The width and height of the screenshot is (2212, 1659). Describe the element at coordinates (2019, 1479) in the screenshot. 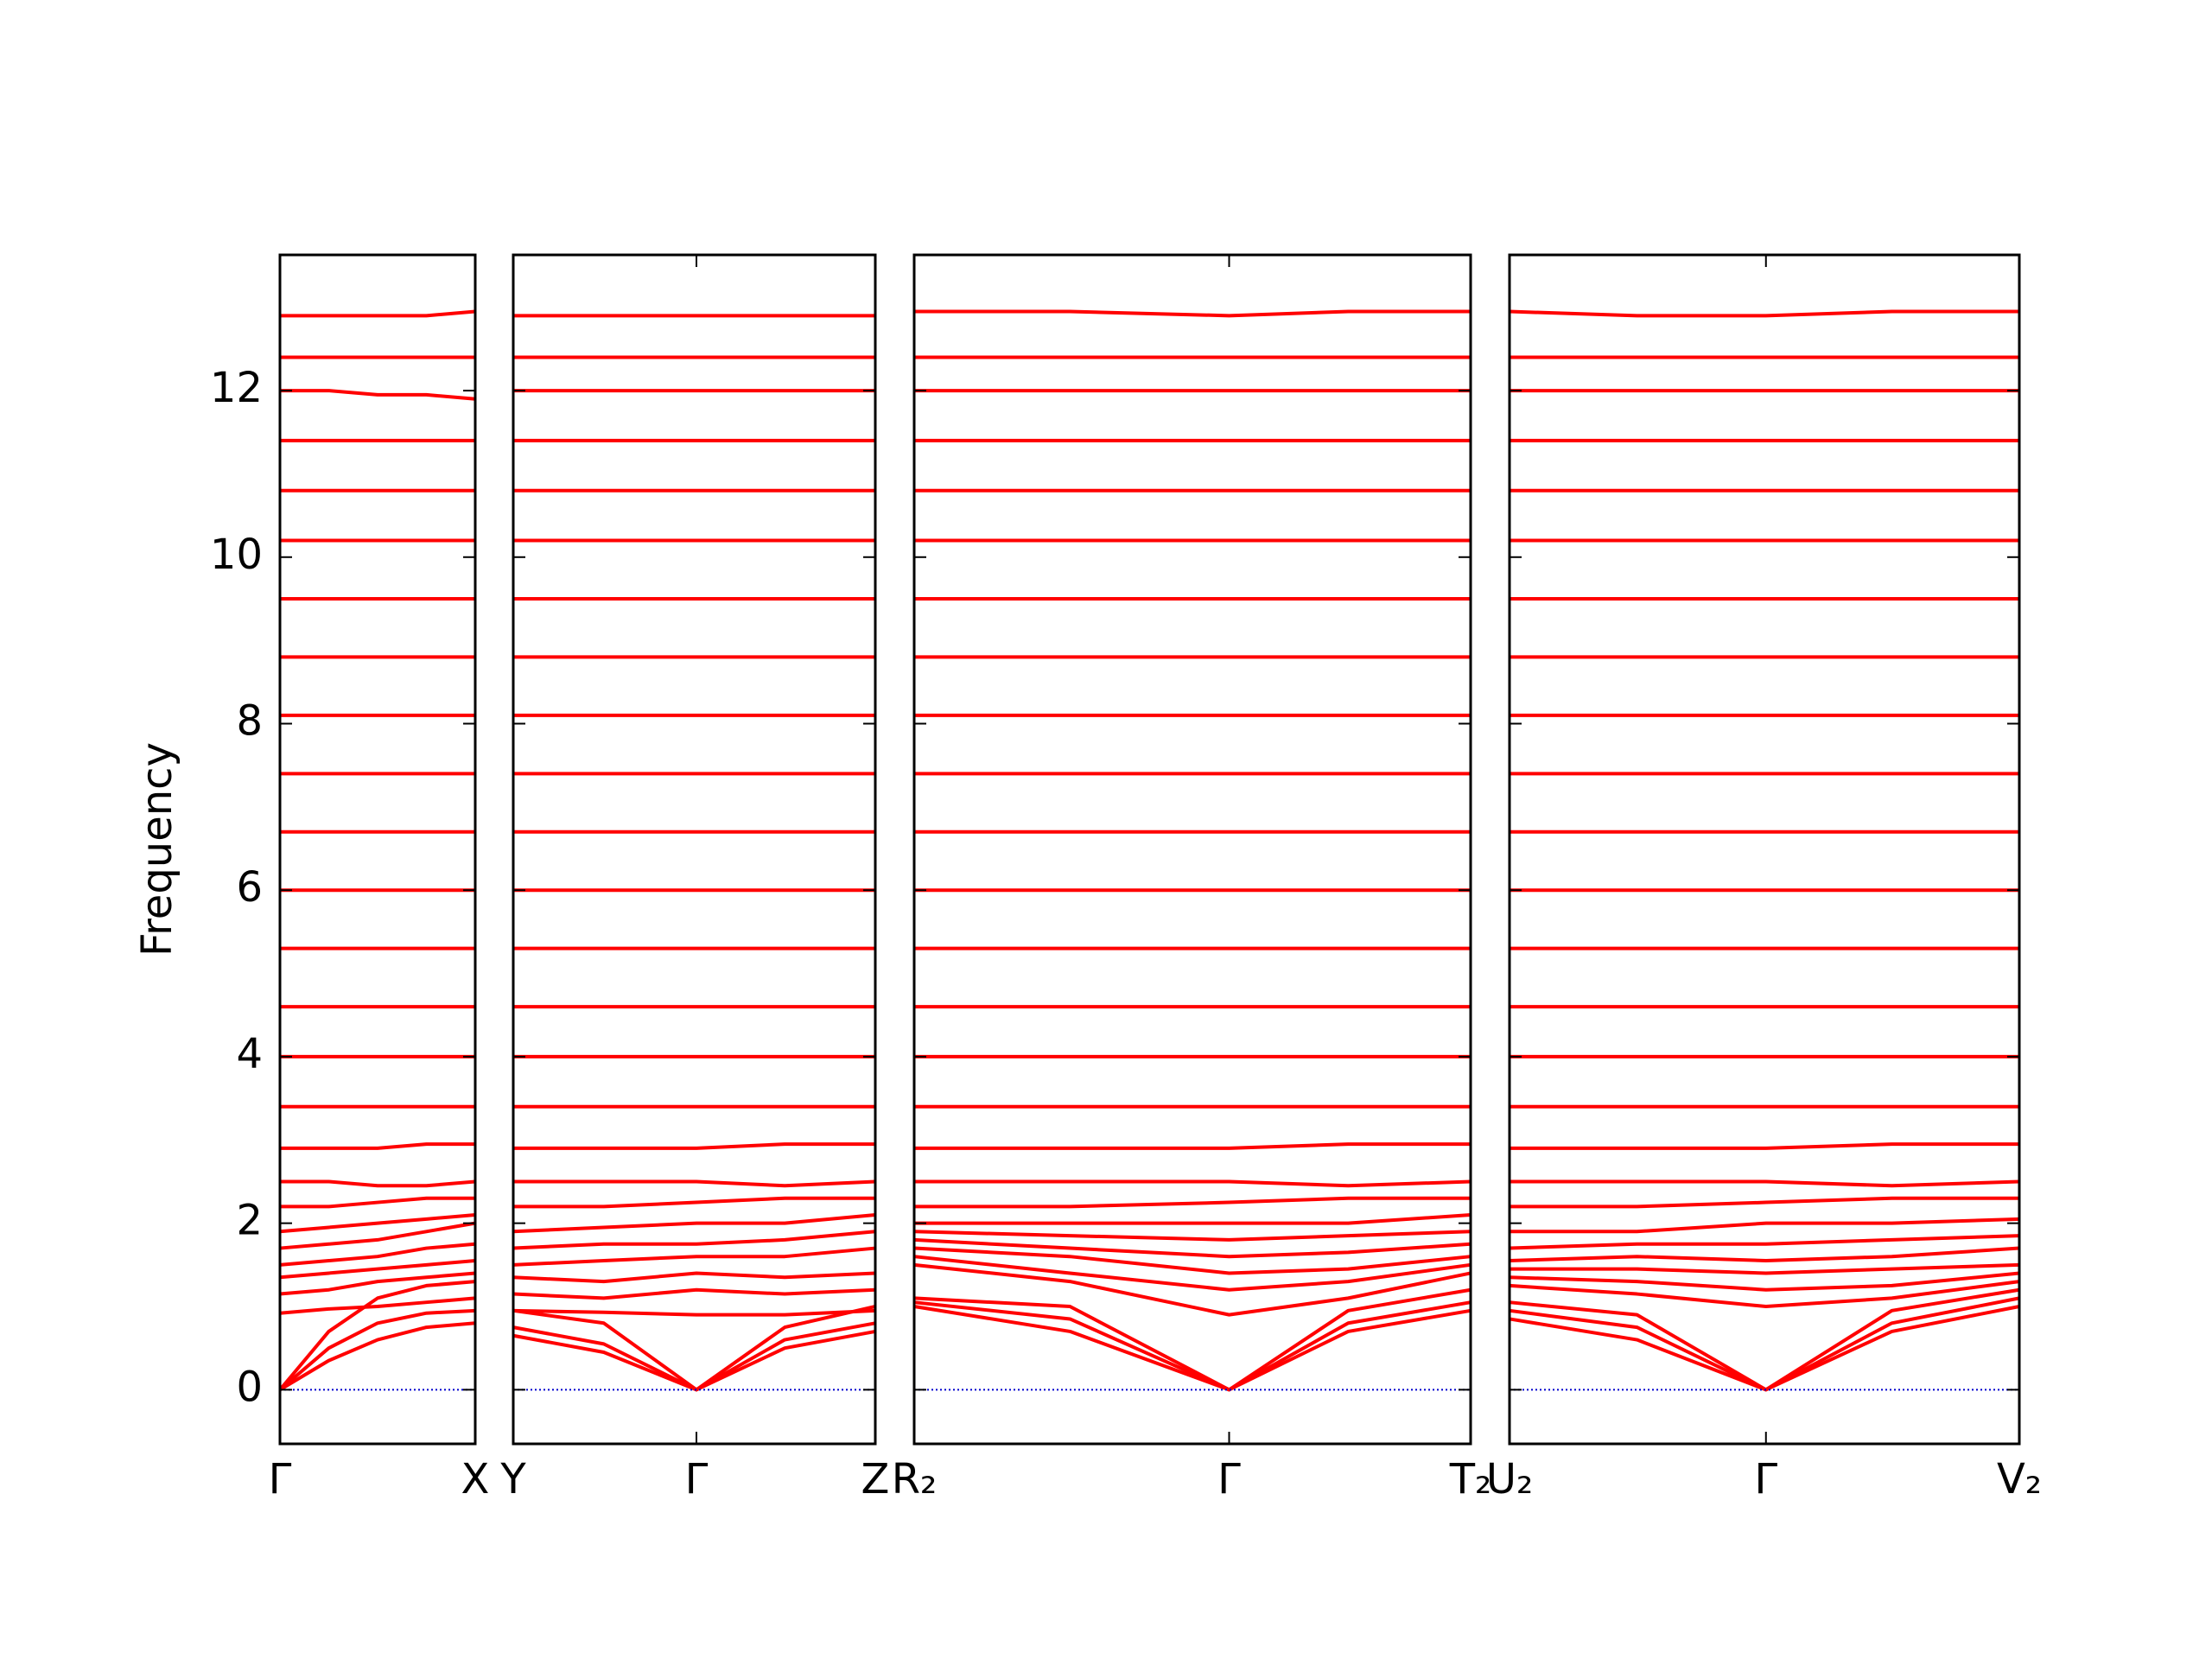

I see `x-tick-label: V₂` at that location.